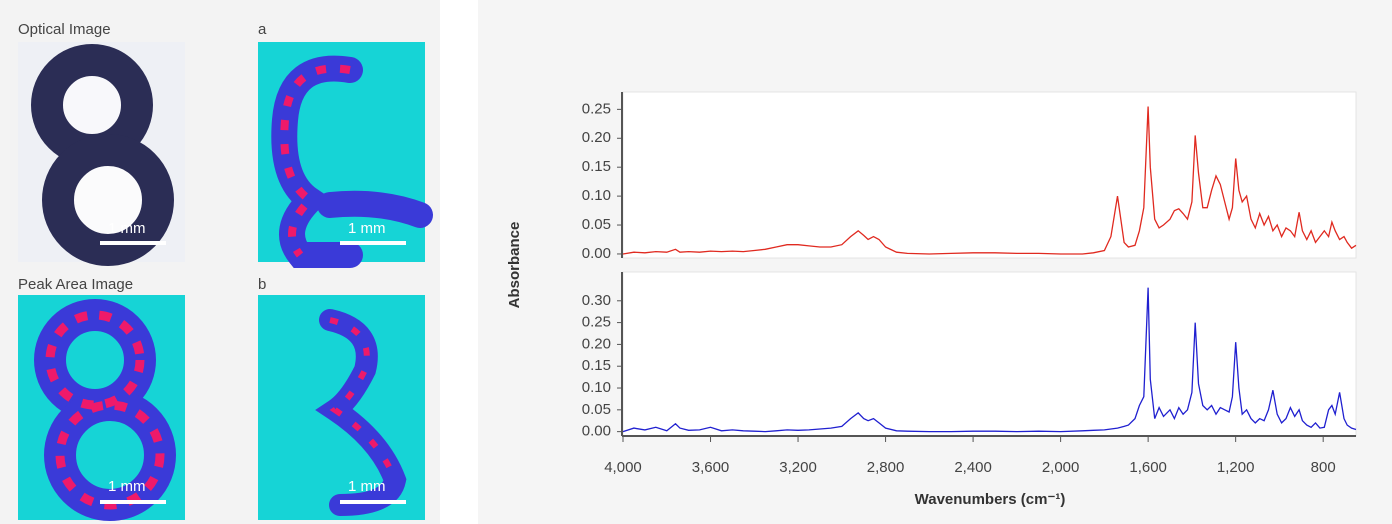 Image resolution: width=1392 pixels, height=524 pixels. I want to click on x-tick-label: 800, so click(1323, 467).